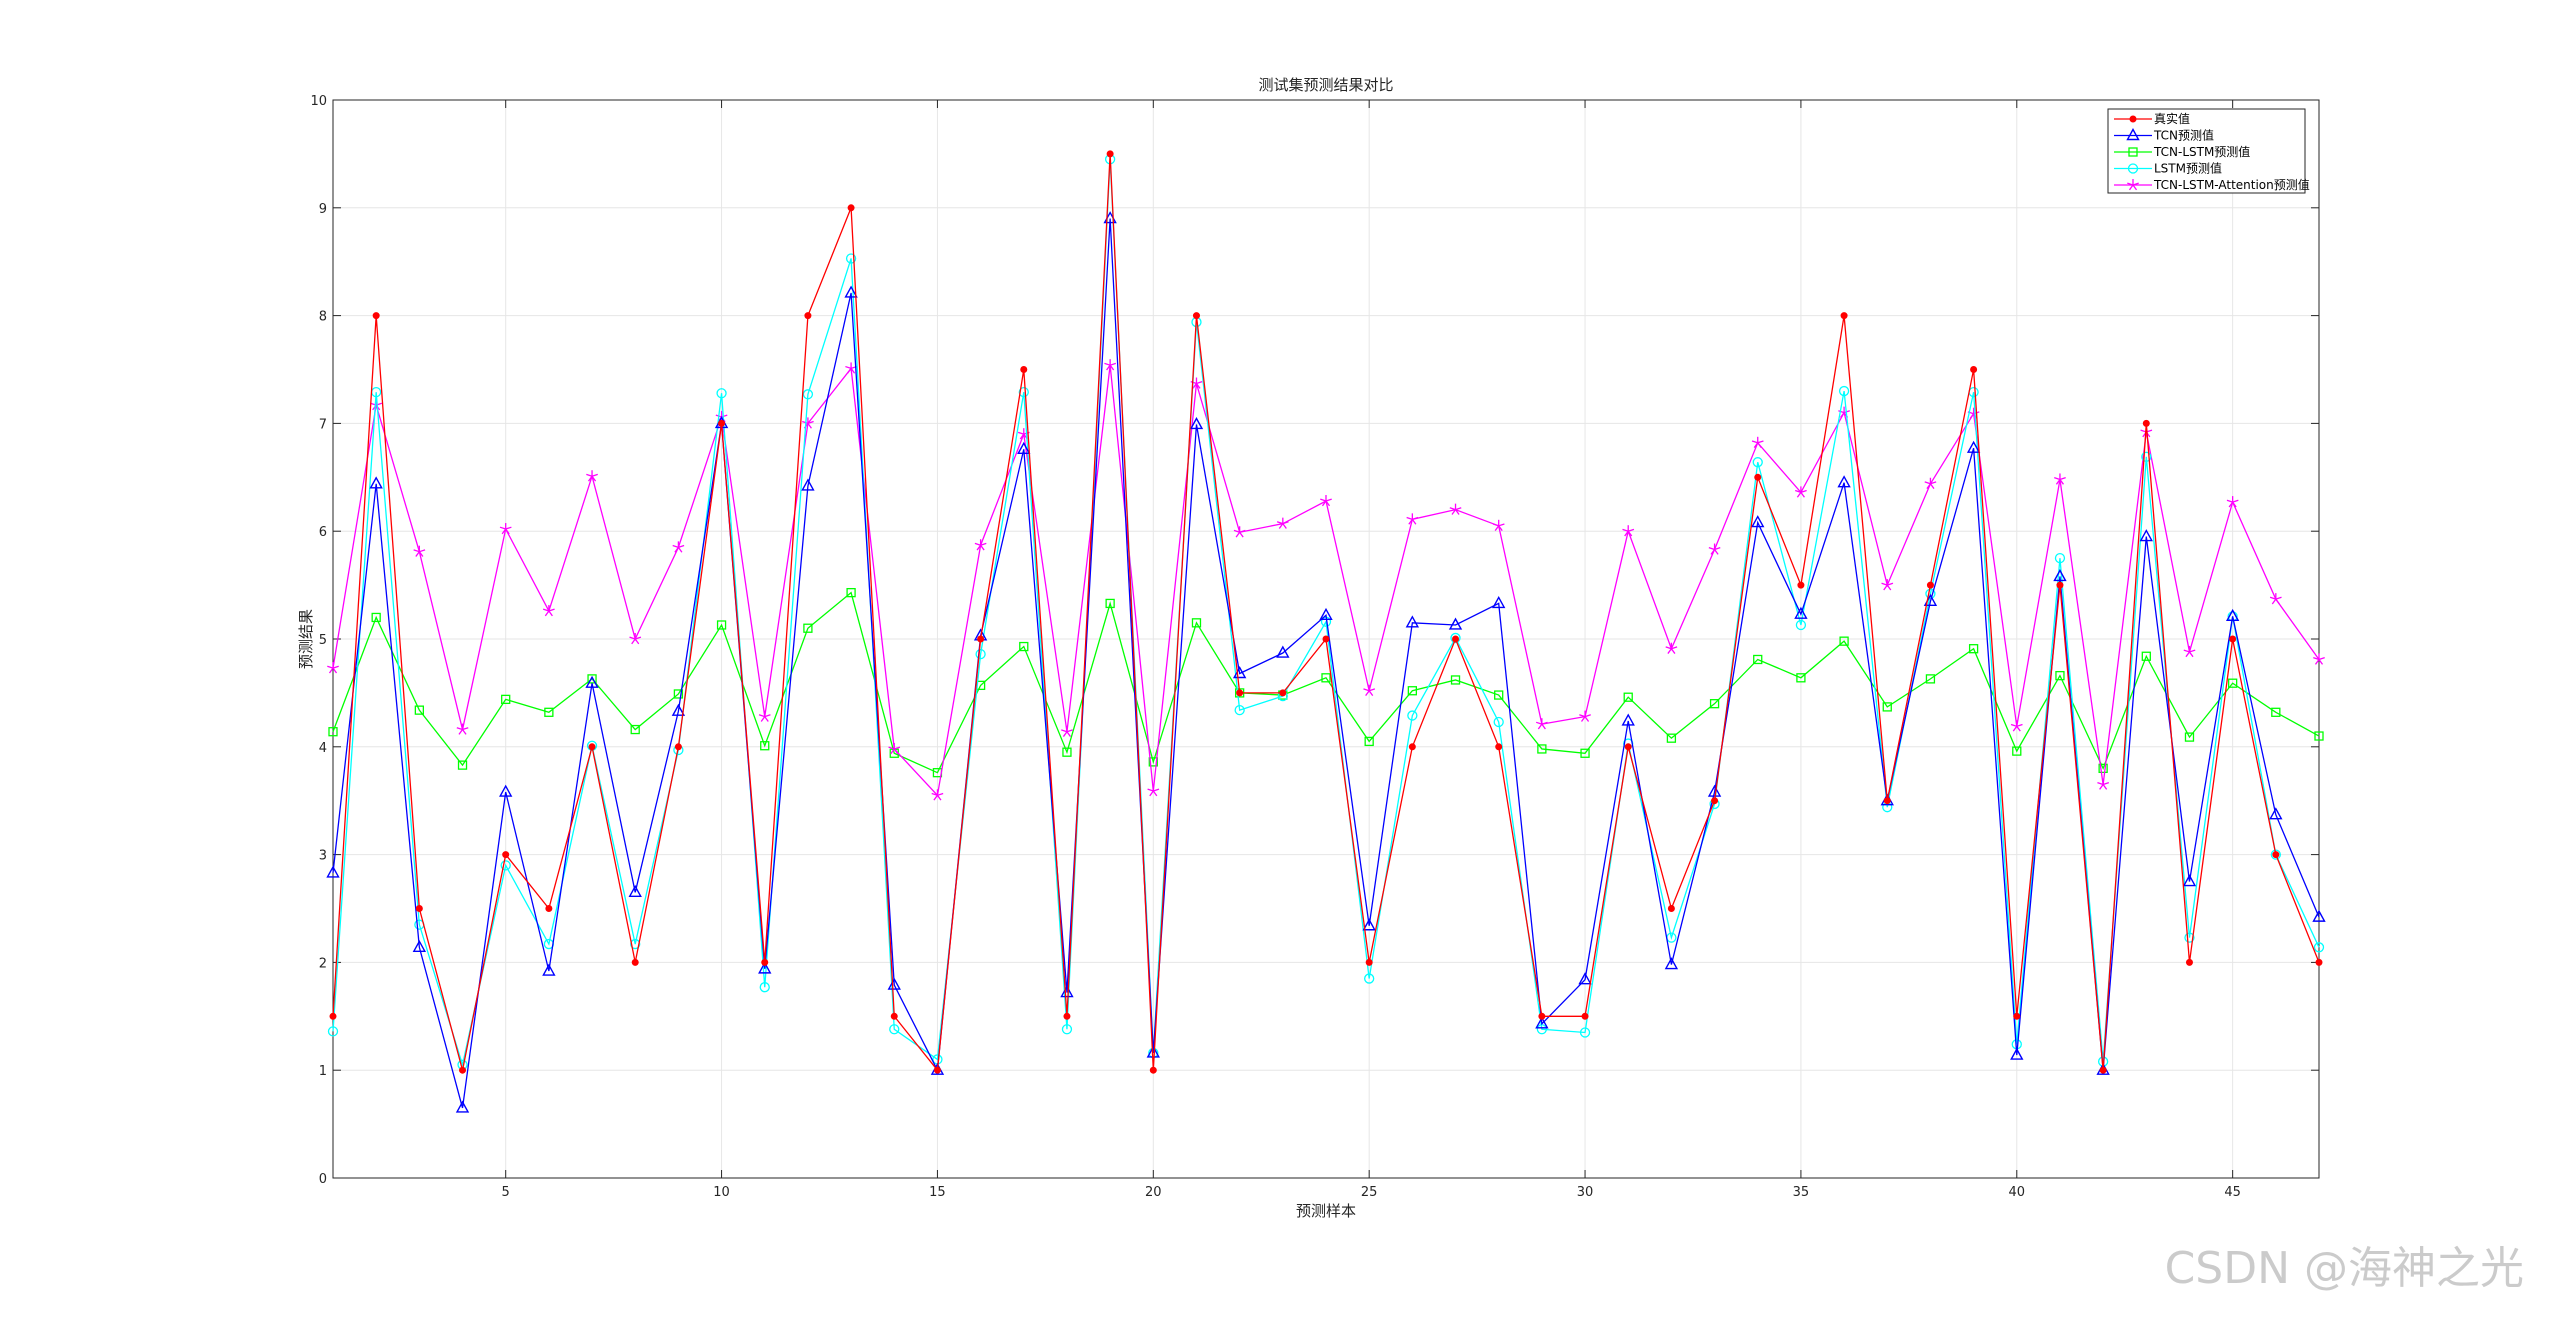  I want to click on x-tick-label: 15, so click(937, 1192).